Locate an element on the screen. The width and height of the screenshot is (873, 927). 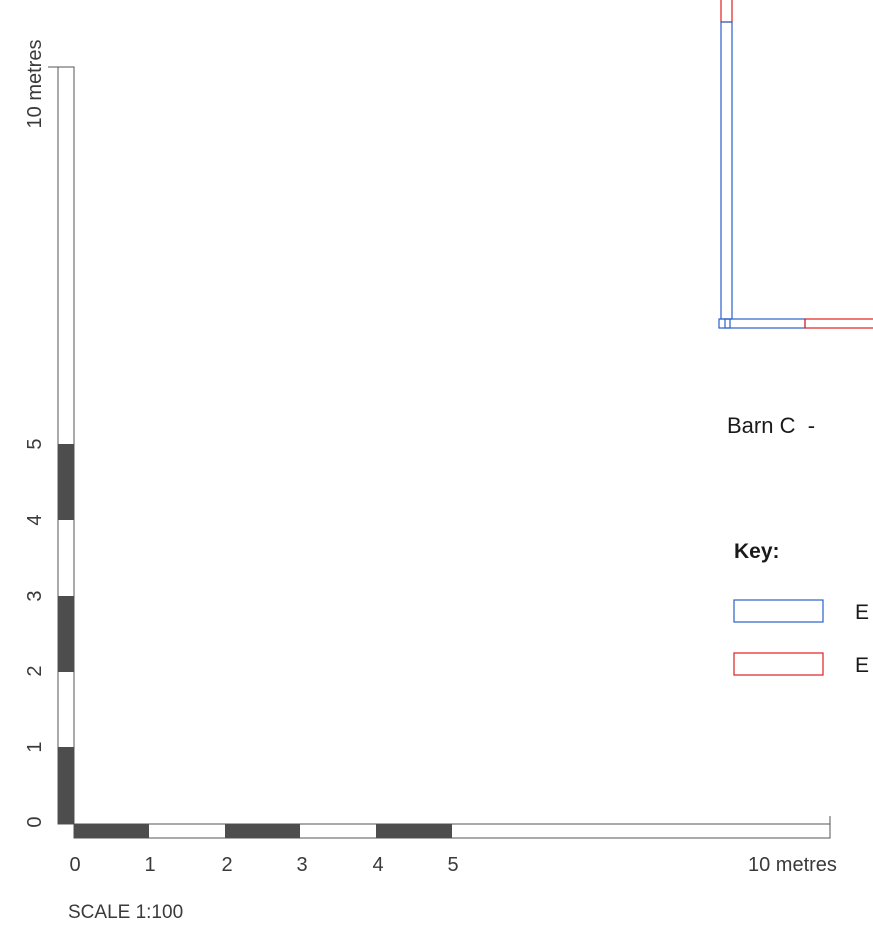
legend-swatch-existing is located at coordinates (778, 611).